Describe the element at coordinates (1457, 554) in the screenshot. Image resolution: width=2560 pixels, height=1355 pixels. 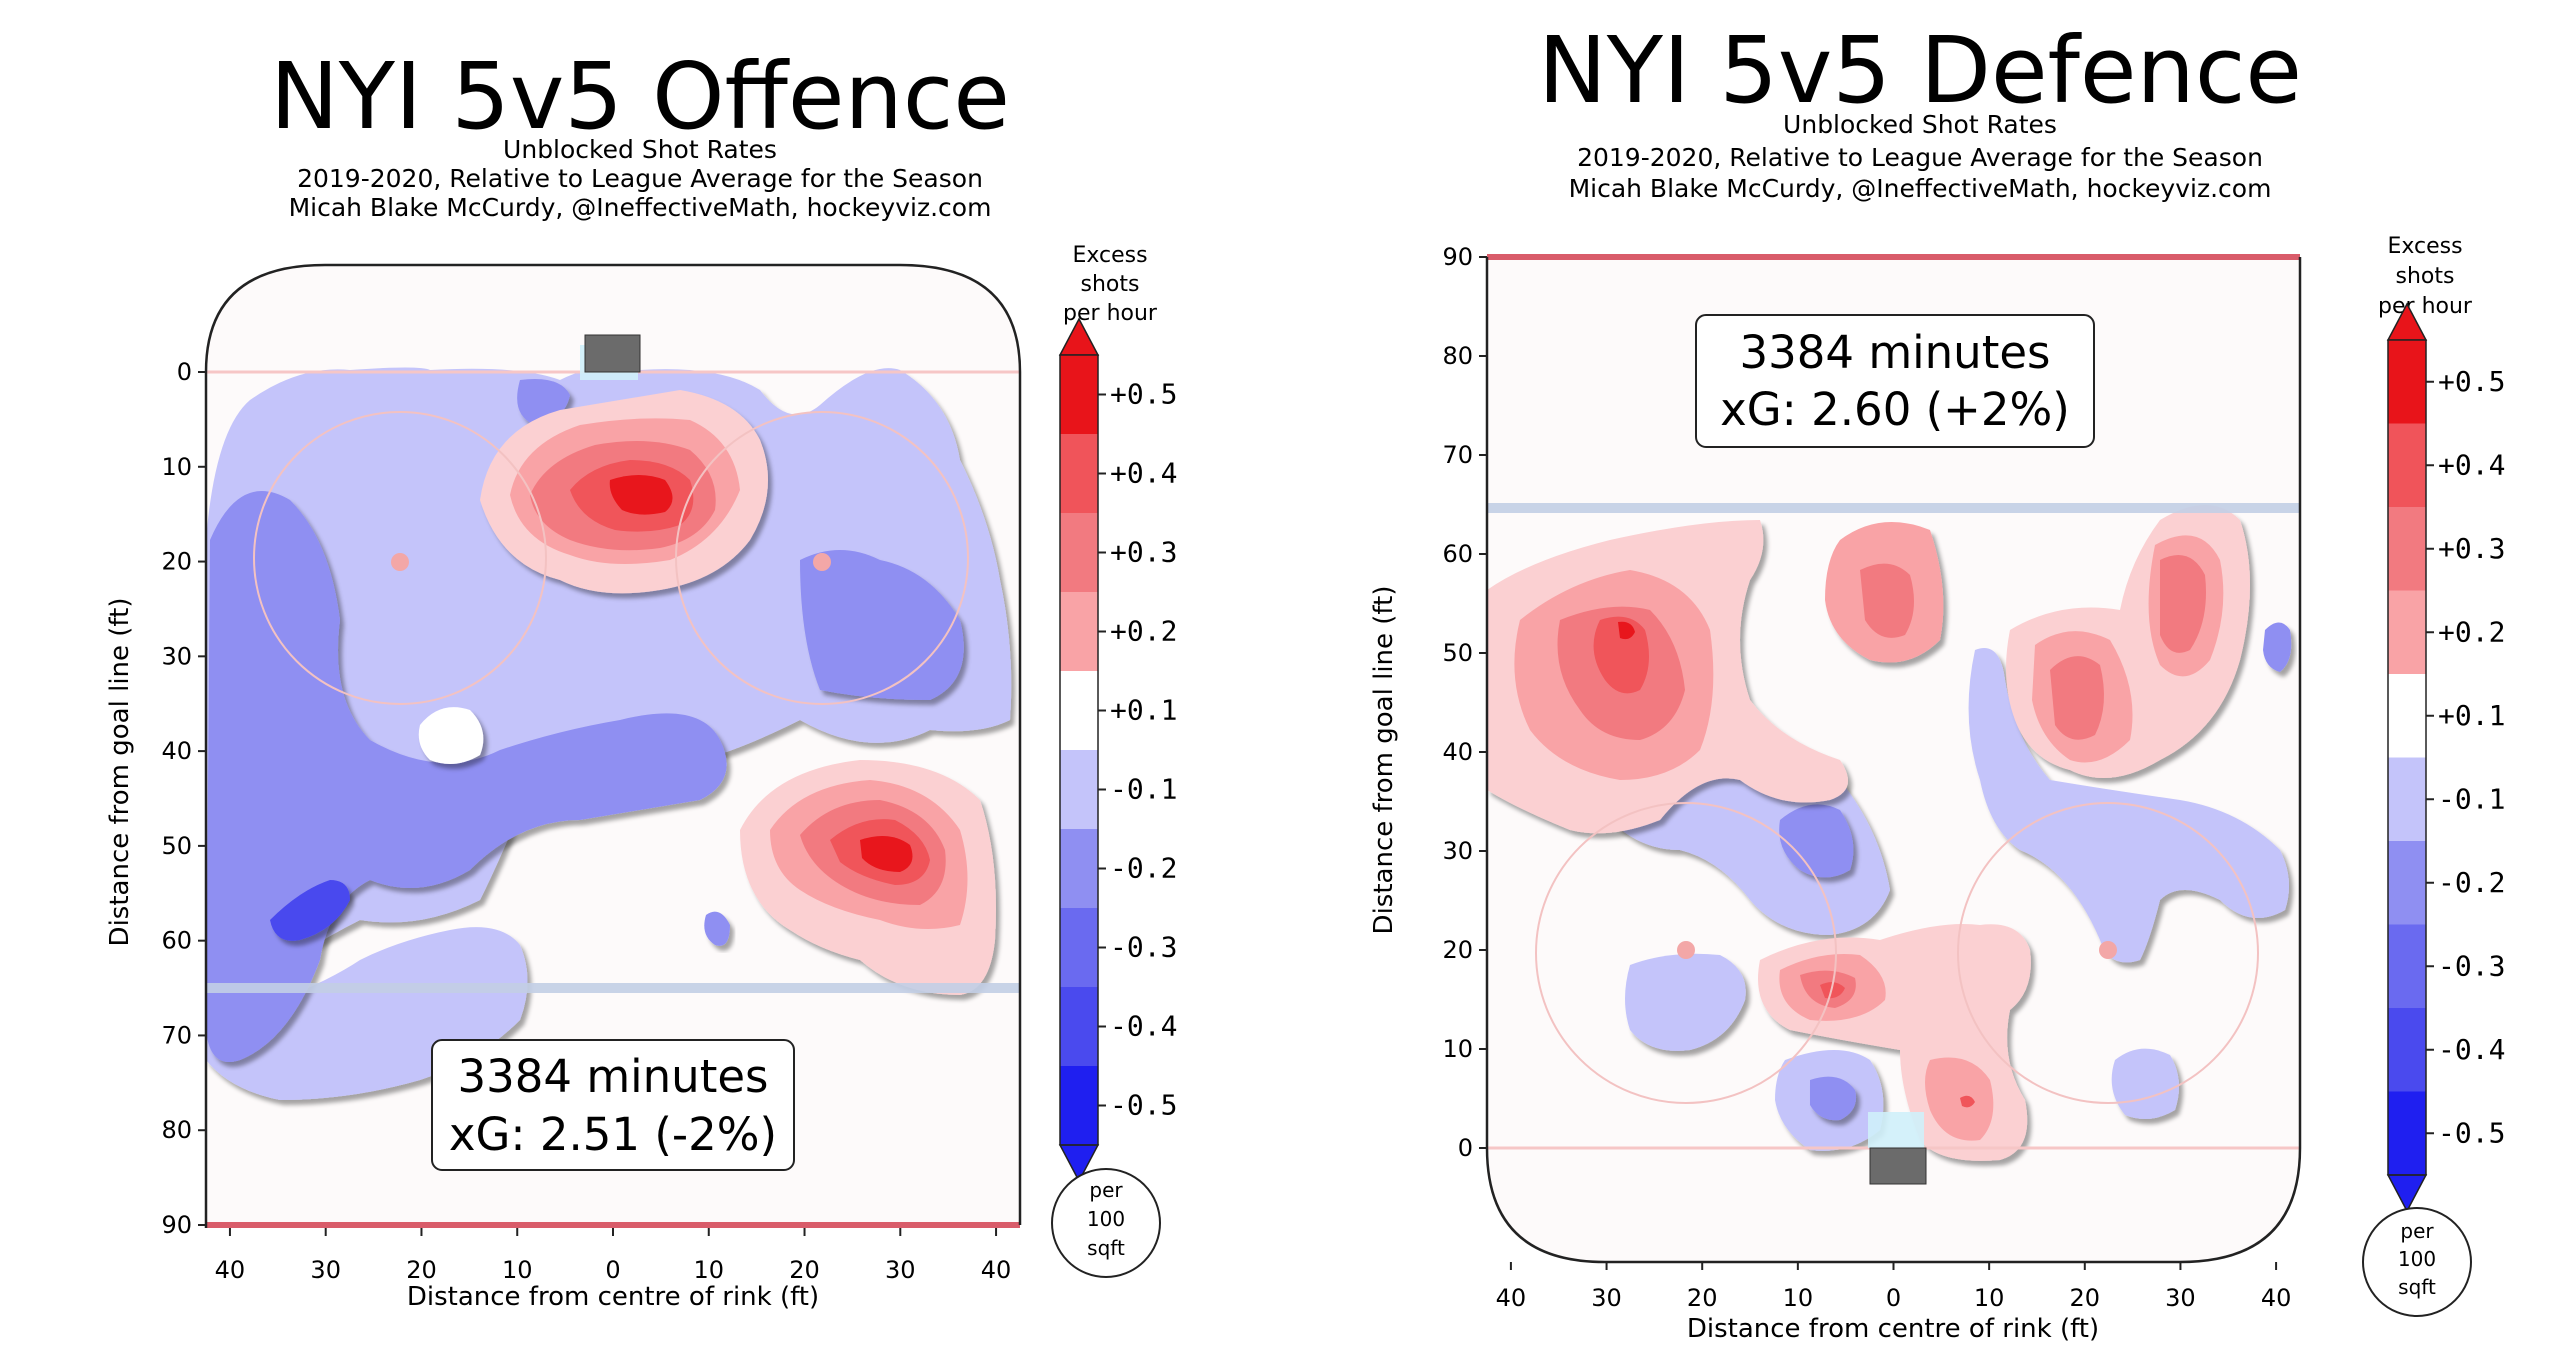
I see `y-tick-label: 60` at that location.